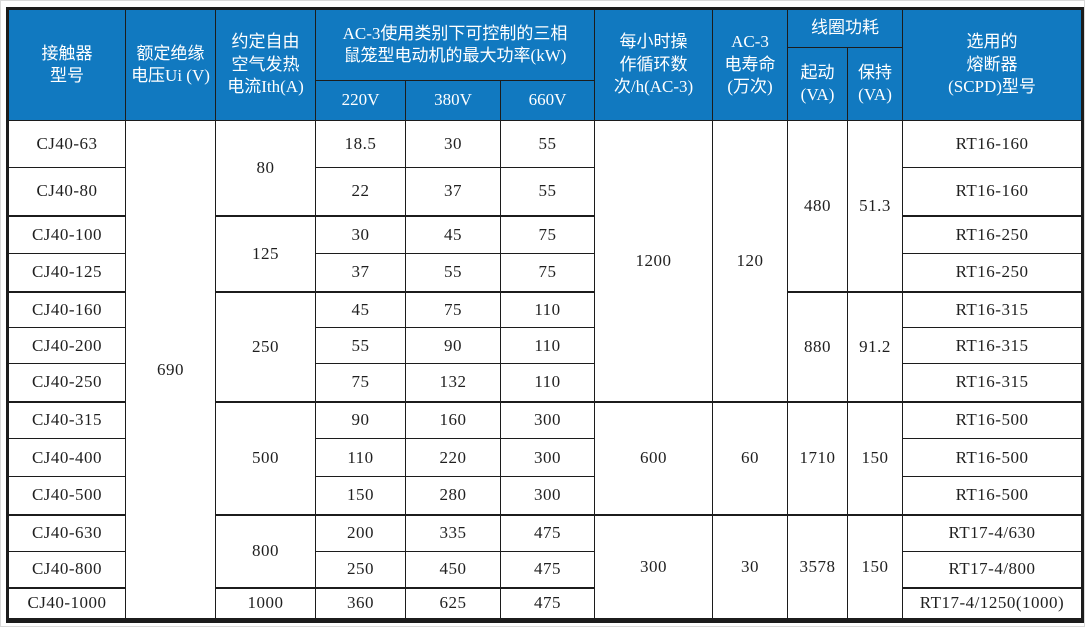 The width and height of the screenshot is (1085, 627). I want to click on cell-power-220v: 200, so click(360, 532).